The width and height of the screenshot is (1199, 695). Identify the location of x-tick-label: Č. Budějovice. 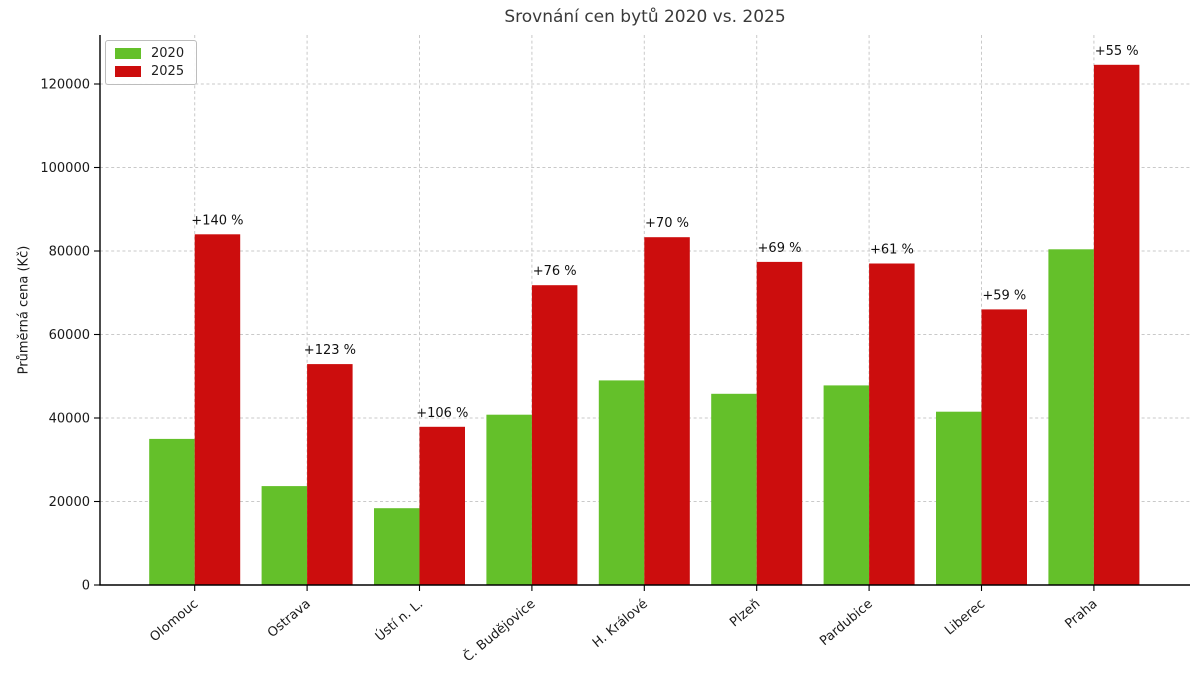
(499, 630).